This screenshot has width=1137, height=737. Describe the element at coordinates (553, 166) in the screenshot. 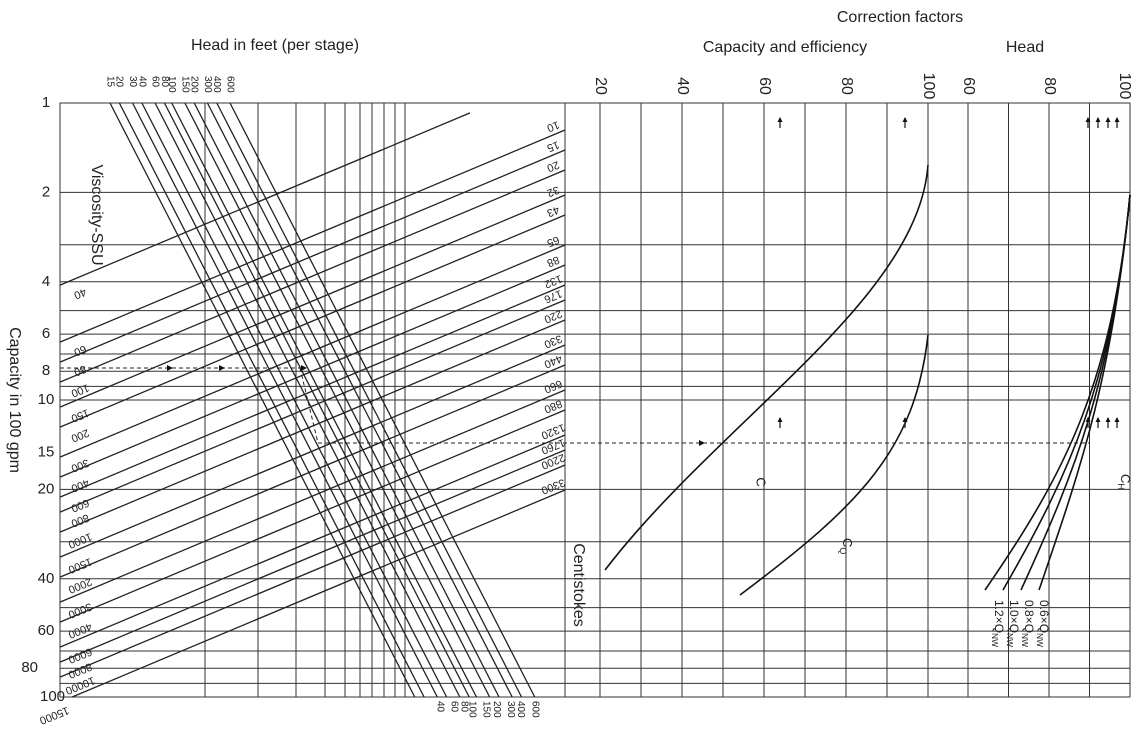

I see `cst-label: 20` at that location.